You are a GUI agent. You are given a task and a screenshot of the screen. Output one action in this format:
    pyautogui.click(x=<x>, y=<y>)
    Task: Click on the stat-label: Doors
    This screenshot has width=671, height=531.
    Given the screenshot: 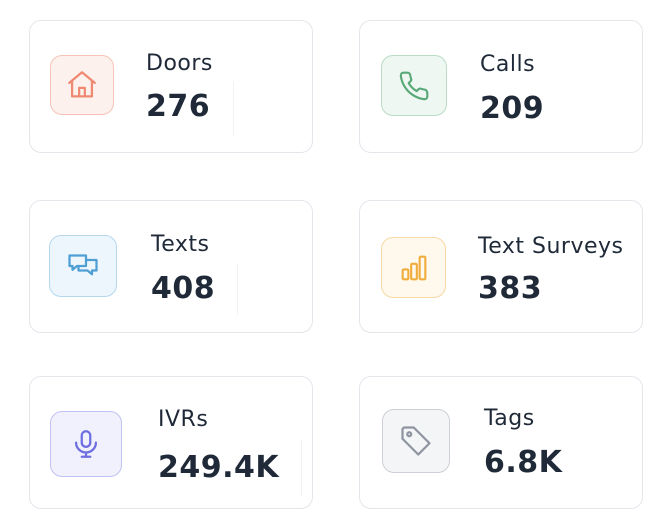 What is the action you would take?
    pyautogui.click(x=179, y=63)
    